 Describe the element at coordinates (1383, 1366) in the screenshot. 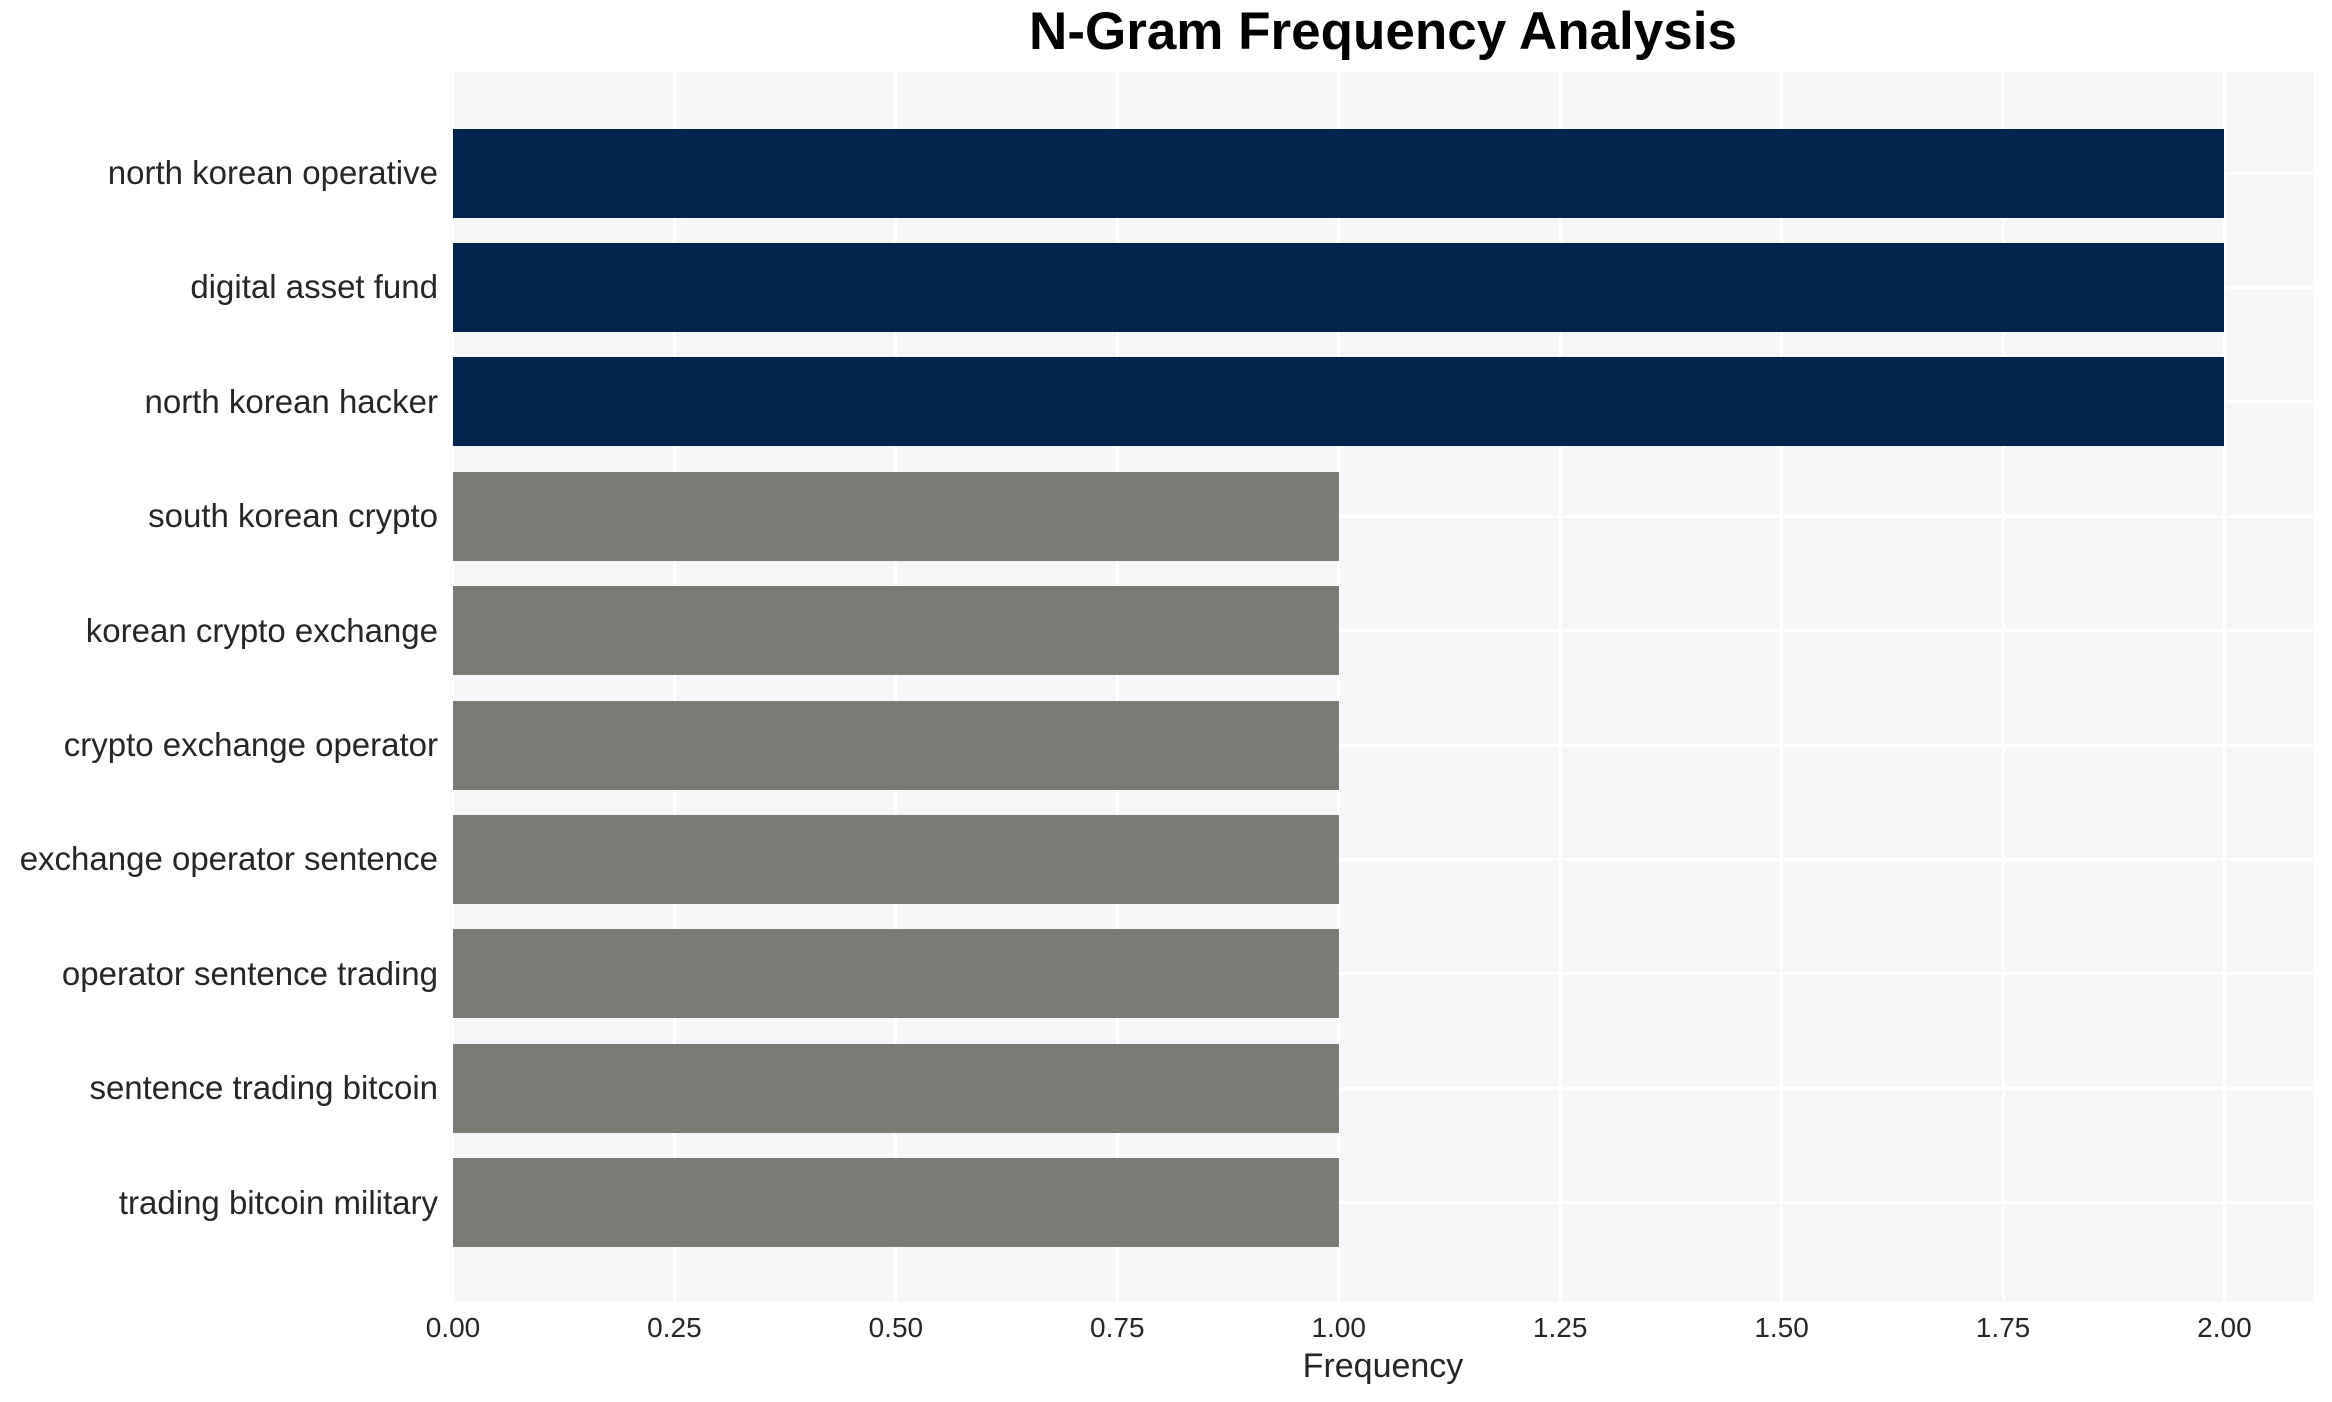

I see `x-axis-title: Frequency` at that location.